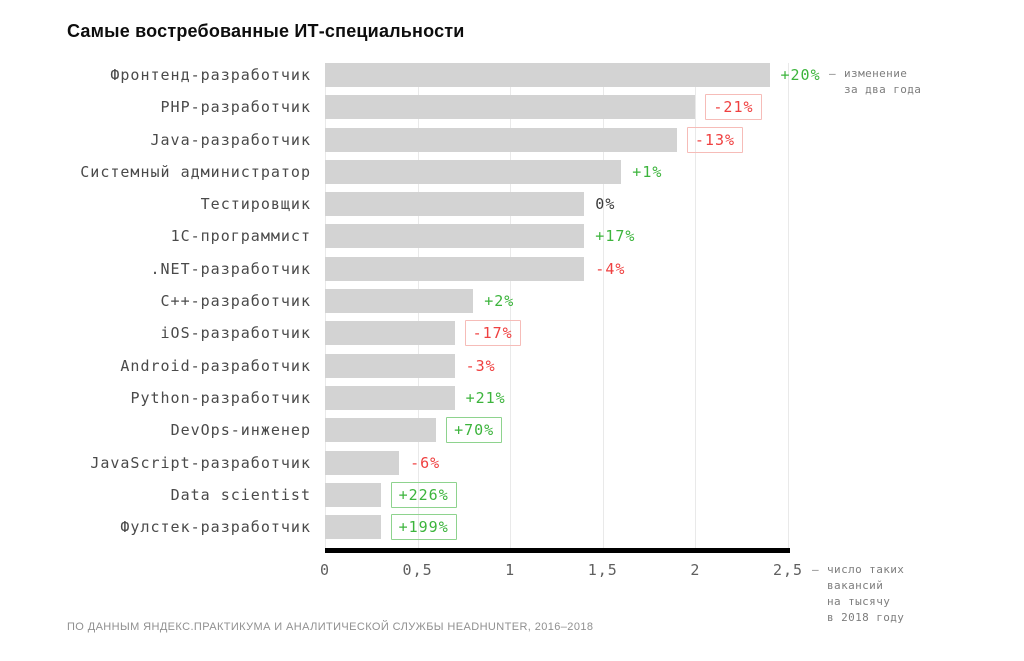 The height and width of the screenshot is (661, 1024). I want to click on change-label: +2%, so click(499, 301).